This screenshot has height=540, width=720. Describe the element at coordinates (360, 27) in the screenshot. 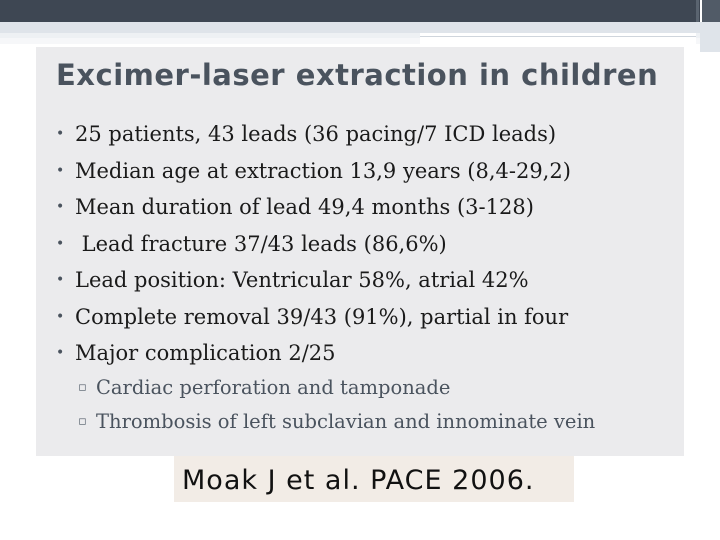

I see `header-strip` at that location.